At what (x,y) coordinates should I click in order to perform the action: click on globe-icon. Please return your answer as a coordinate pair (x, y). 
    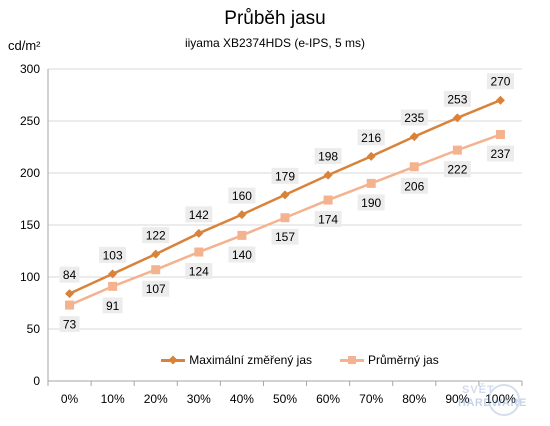
    Looking at the image, I should click on (504, 400).